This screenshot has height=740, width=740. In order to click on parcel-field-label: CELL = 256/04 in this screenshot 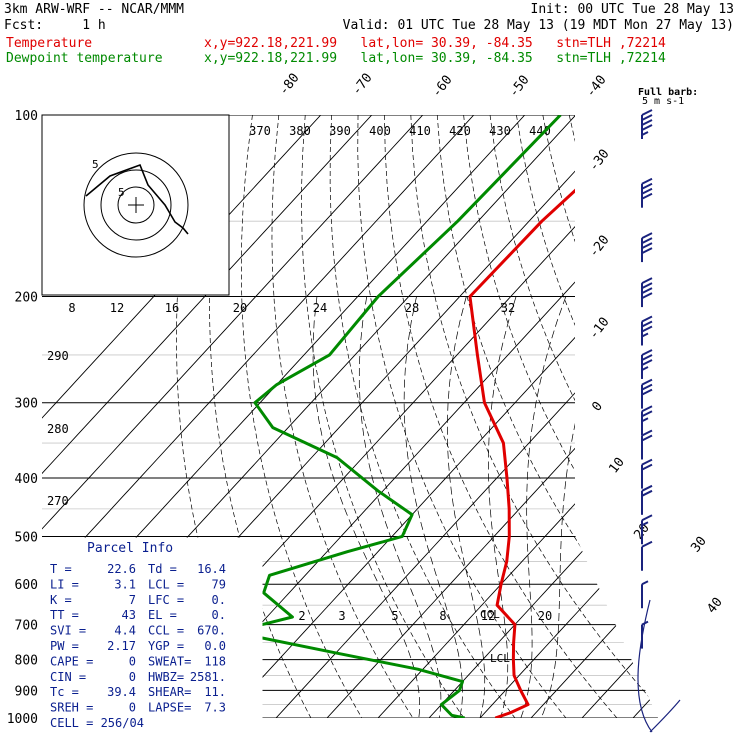, I will do `click(97, 723)`.